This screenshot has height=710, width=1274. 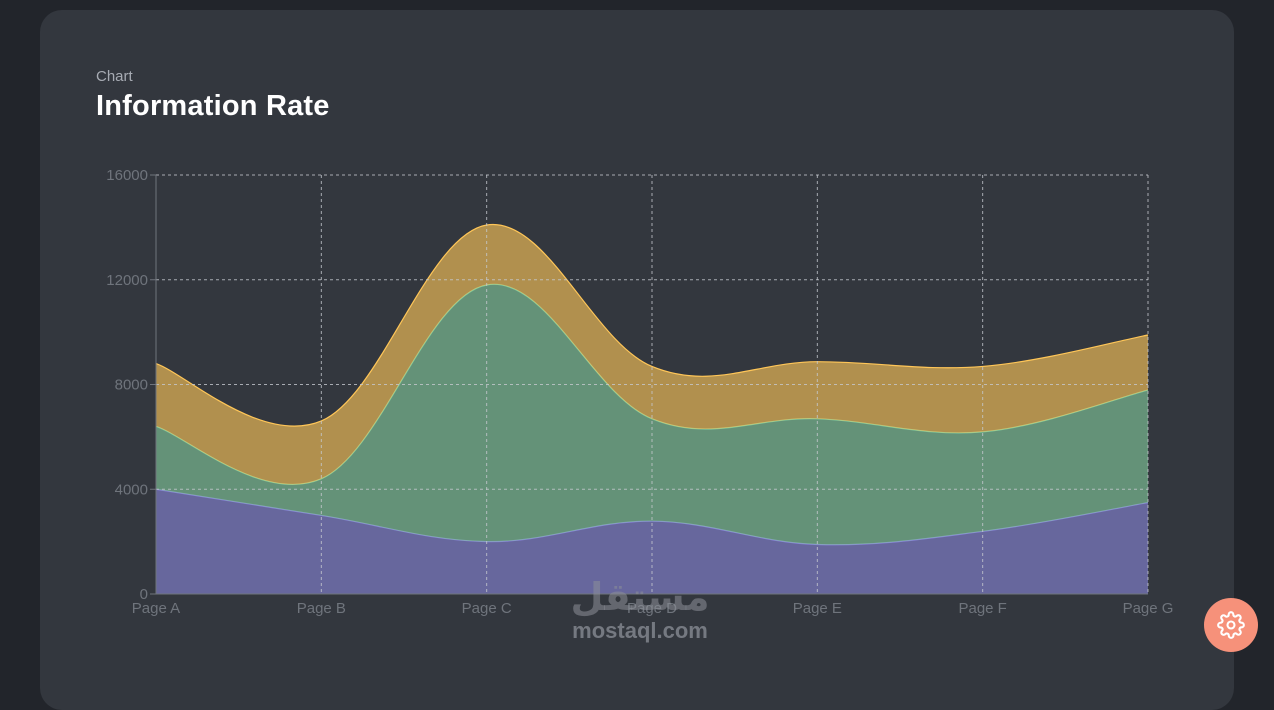 I want to click on watermark-brand: مستقل, so click(x=640, y=597).